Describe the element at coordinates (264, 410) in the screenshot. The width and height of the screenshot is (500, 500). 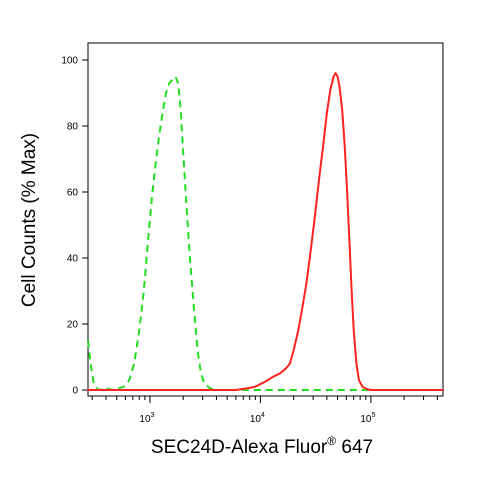
I see `x-axis-ticks: 10³ 10⁴ 10⁵` at that location.